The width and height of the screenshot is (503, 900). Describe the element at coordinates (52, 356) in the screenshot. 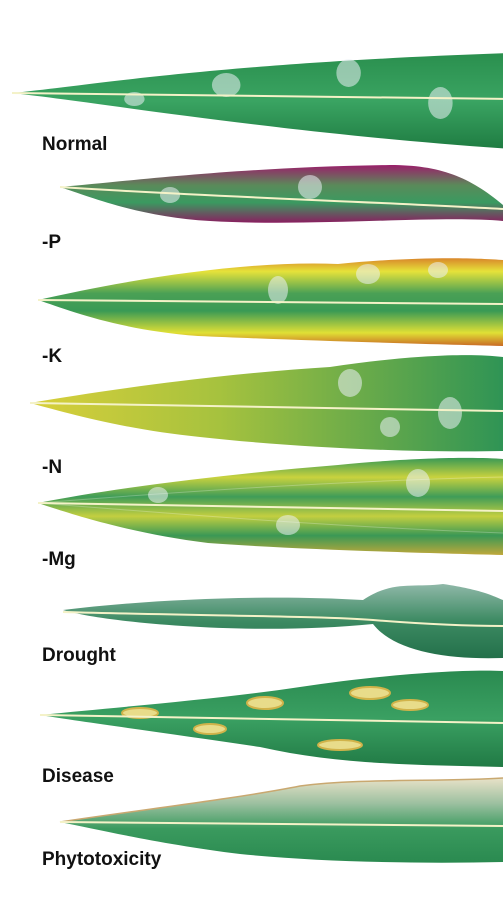

I see `leaf-label: -K` at that location.